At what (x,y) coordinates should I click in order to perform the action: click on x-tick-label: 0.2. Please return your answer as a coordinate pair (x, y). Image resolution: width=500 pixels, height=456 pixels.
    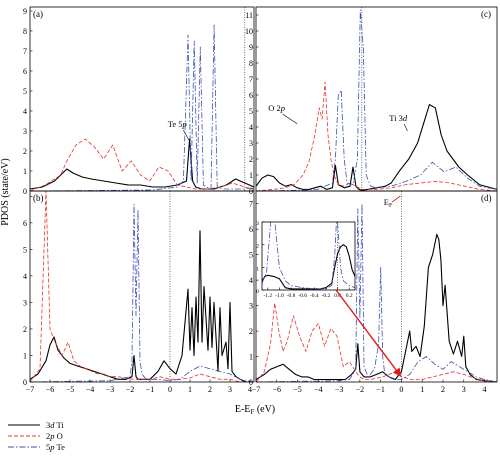
    Looking at the image, I should click on (349, 296).